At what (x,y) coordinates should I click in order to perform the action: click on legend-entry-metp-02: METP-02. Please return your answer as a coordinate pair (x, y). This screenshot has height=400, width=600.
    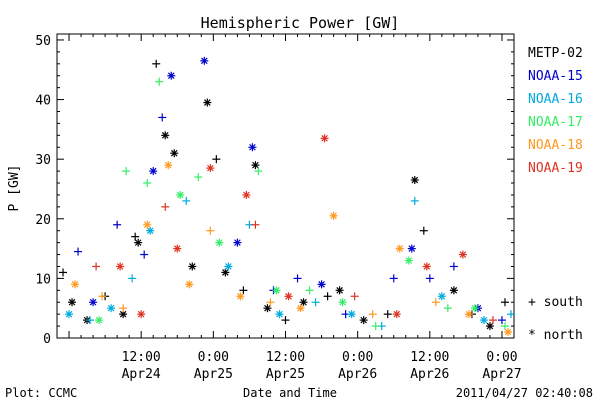
    Looking at the image, I should click on (555, 53).